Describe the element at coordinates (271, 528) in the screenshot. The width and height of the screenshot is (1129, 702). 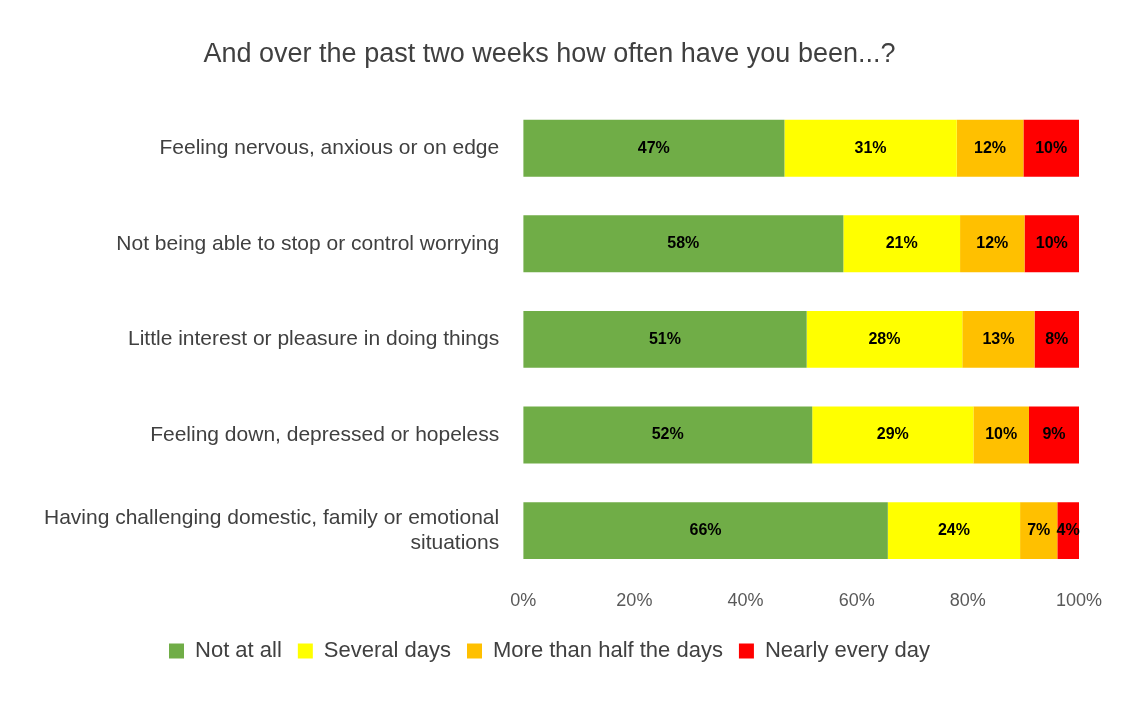
I see `y-tick-label: Having challenging domestic, family or emotional situations` at that location.